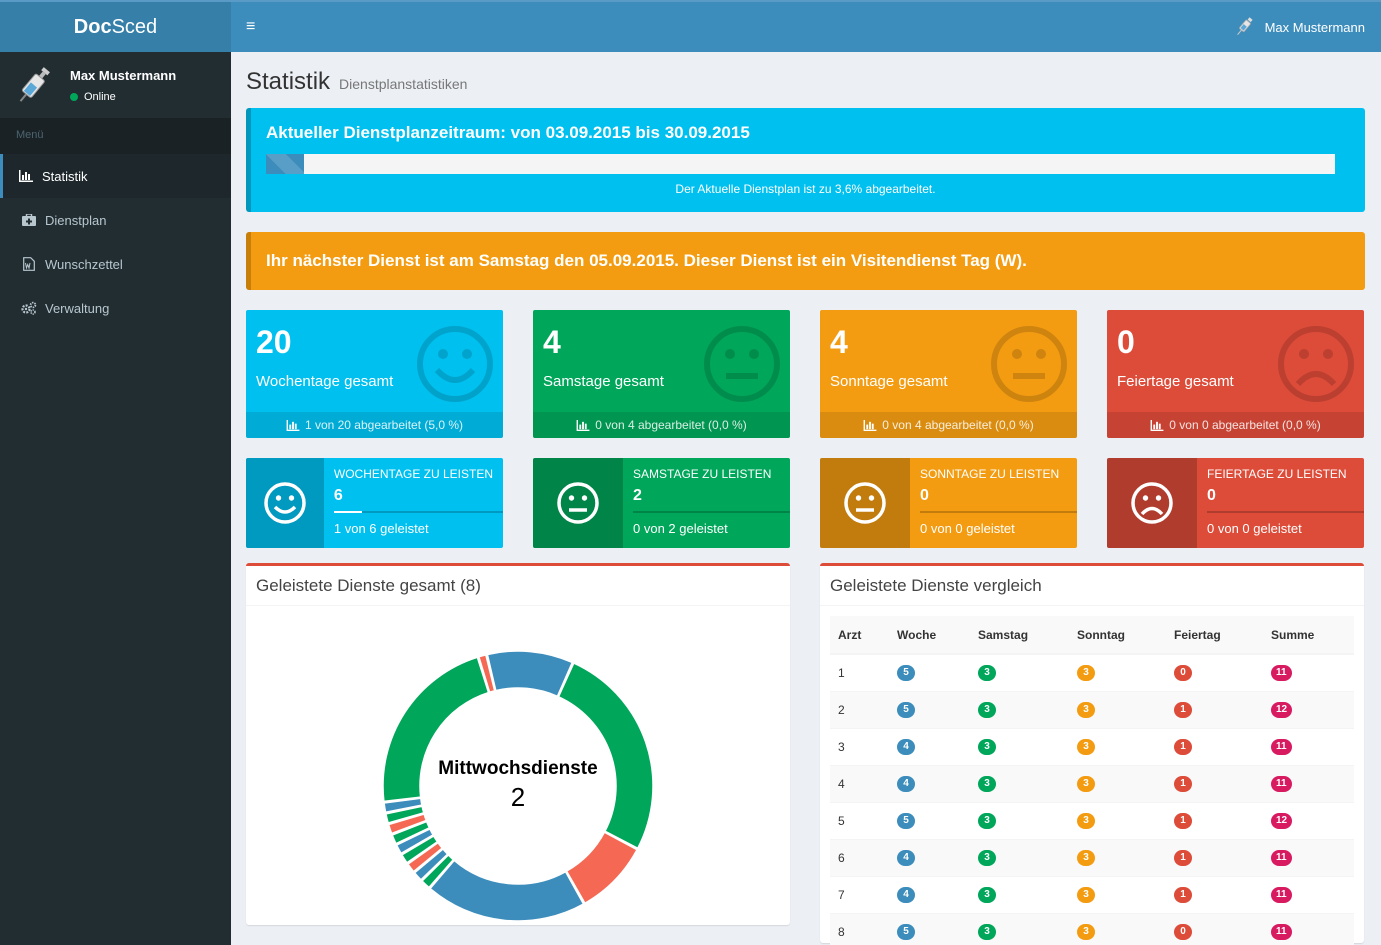  Describe the element at coordinates (1092, 709) in the screenshot. I see `table-row: 2 5 3 3 1 12` at that location.